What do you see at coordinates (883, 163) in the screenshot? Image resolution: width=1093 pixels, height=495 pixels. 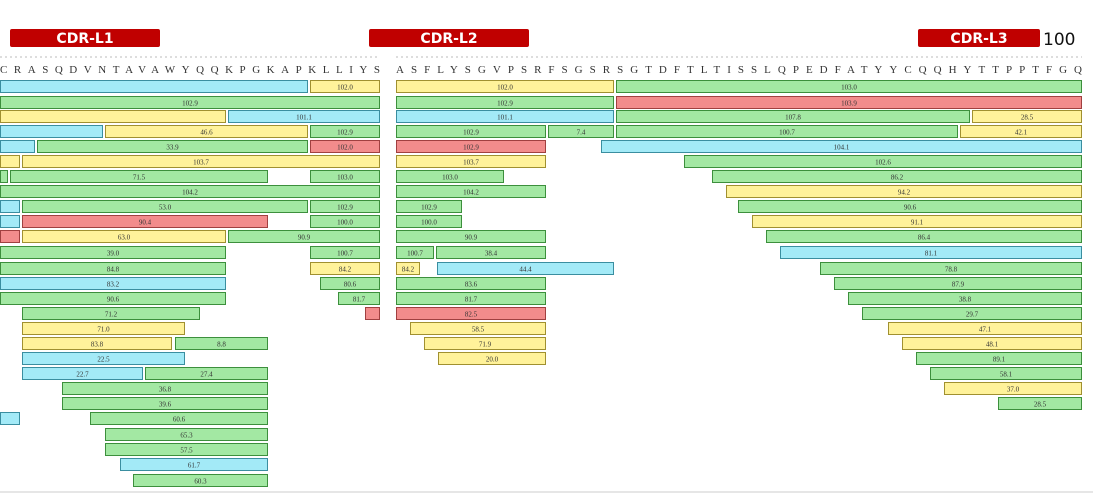 I see `peptide-label: 102.6` at bounding box center [883, 163].